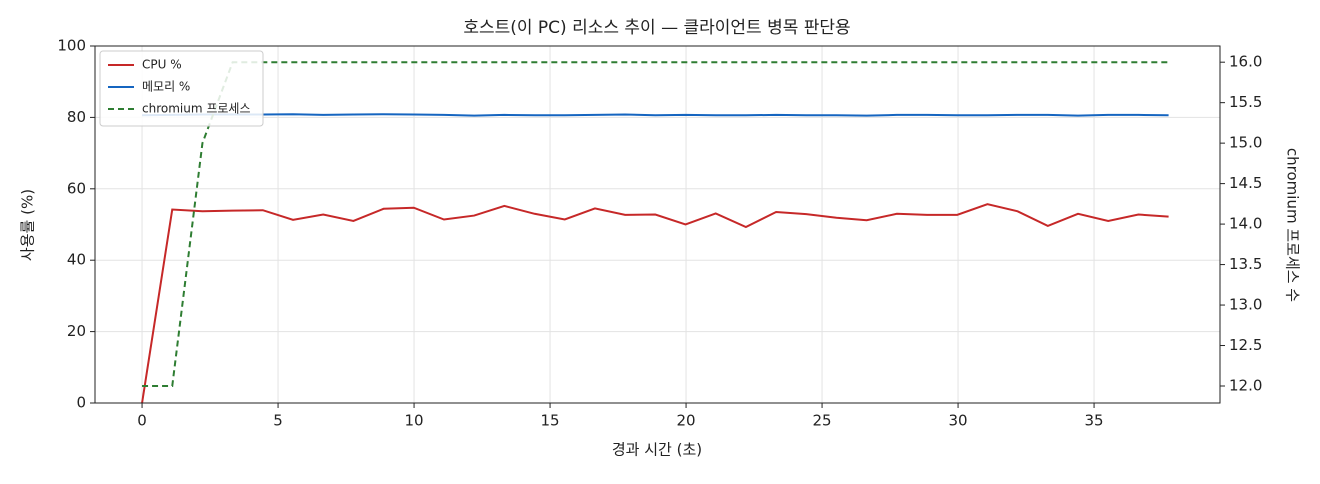  What do you see at coordinates (550, 421) in the screenshot?
I see `x-tick-label: 15` at bounding box center [550, 421].